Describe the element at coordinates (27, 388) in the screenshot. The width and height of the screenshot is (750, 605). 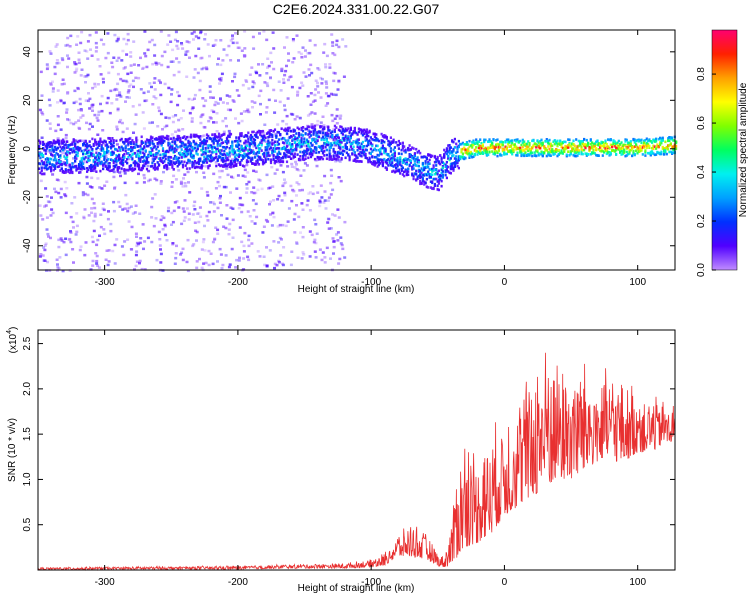
I see `y-tick-label: 2.0` at that location.